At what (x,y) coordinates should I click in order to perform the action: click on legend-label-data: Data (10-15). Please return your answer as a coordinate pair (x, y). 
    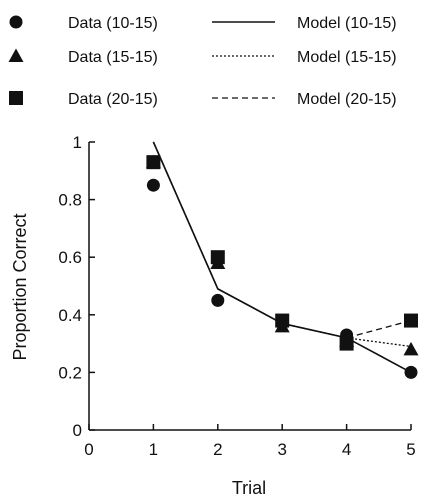
    Looking at the image, I should click on (113, 23).